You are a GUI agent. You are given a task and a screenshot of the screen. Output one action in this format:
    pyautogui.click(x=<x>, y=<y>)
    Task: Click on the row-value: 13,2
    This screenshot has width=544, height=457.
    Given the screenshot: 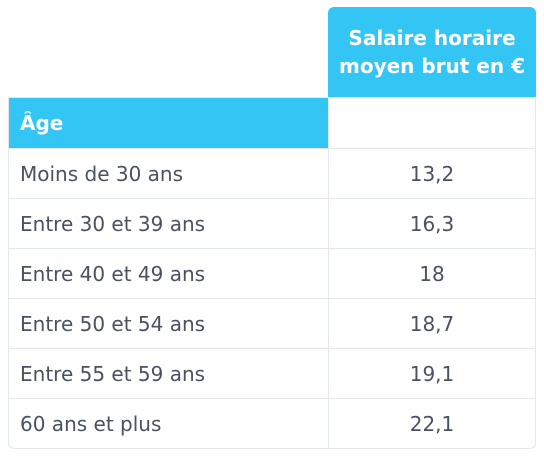 What is the action you would take?
    pyautogui.click(x=432, y=173)
    